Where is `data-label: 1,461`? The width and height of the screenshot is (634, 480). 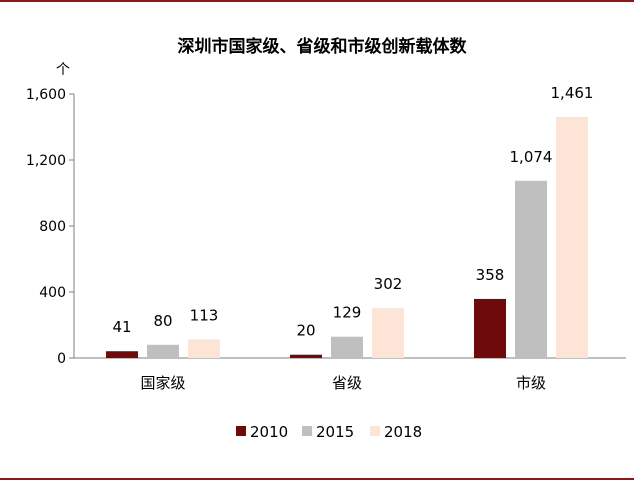 data-label: 1,461 is located at coordinates (572, 93).